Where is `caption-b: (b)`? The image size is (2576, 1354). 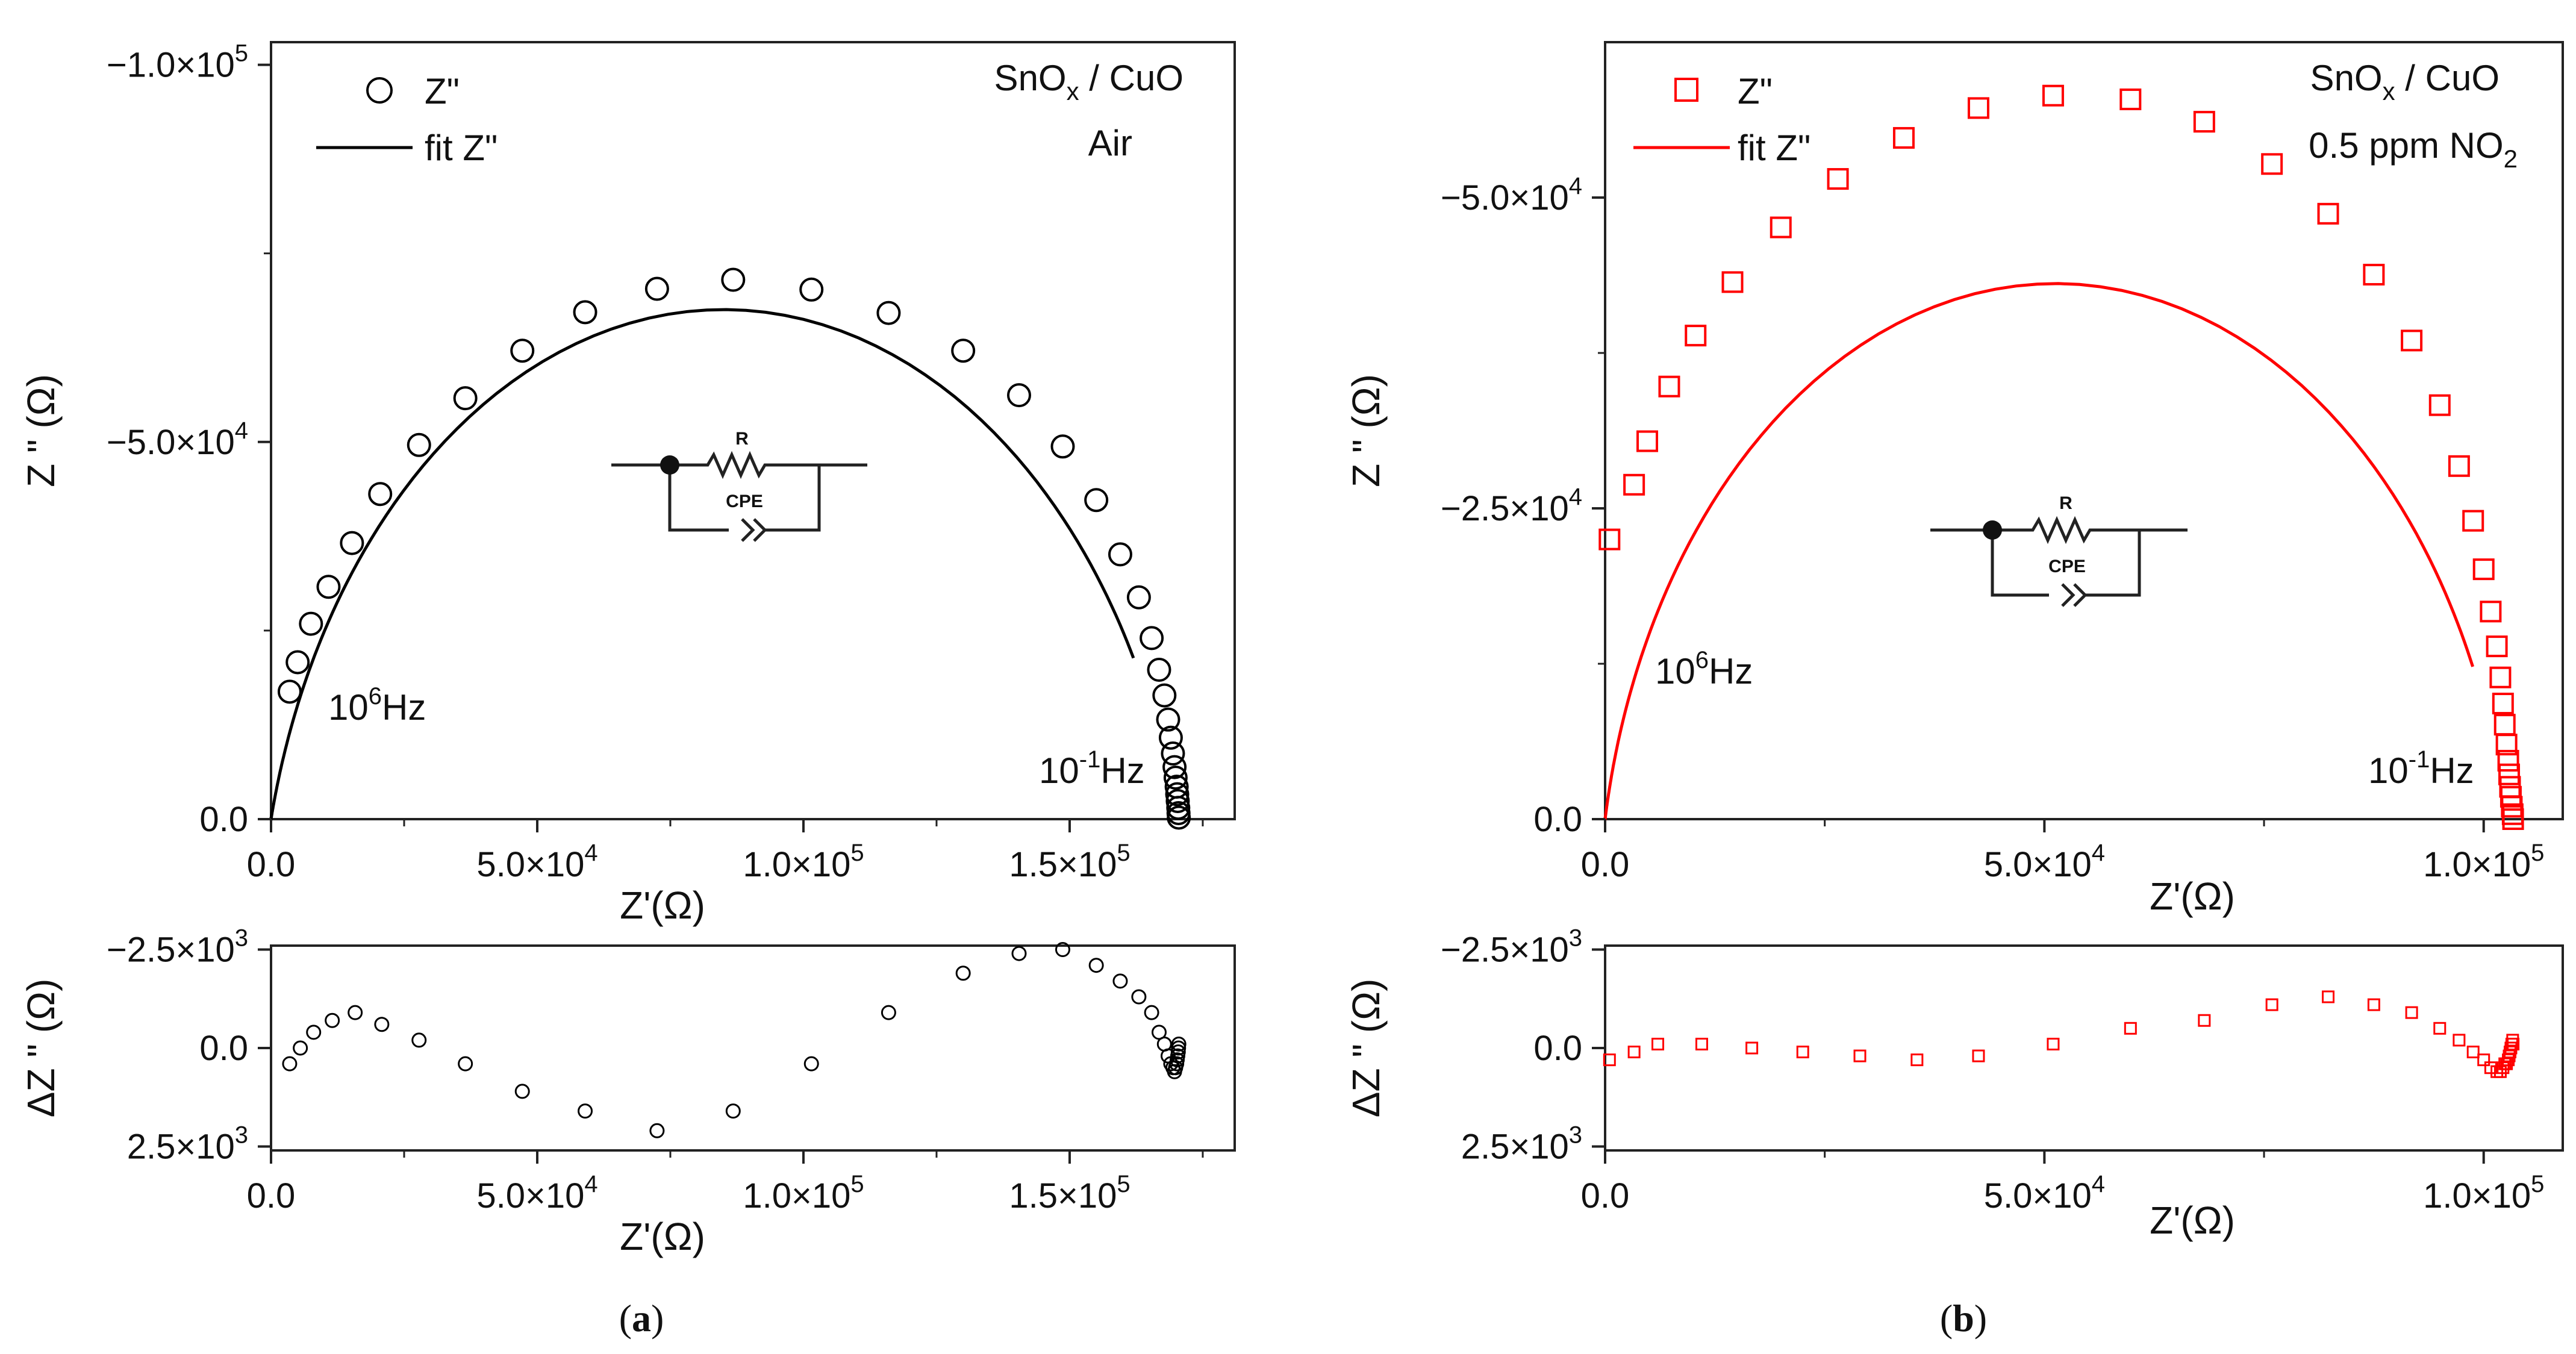 caption-b: (b) is located at coordinates (1963, 1318).